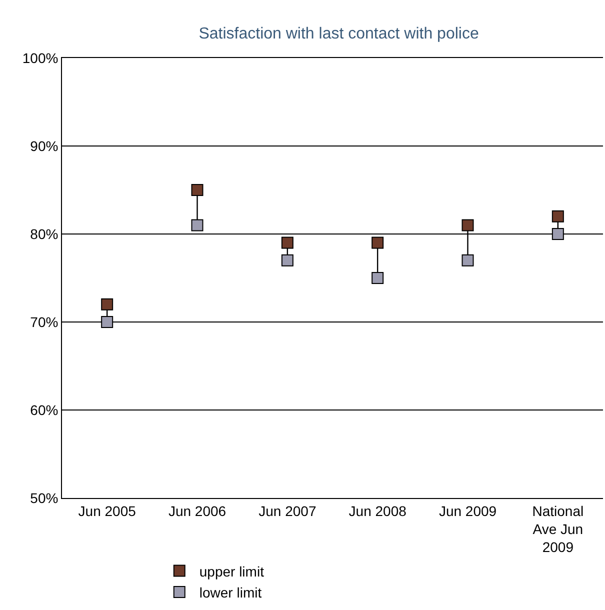  Describe the element at coordinates (44, 498) in the screenshot. I see `y-tick-label: 50%` at that location.